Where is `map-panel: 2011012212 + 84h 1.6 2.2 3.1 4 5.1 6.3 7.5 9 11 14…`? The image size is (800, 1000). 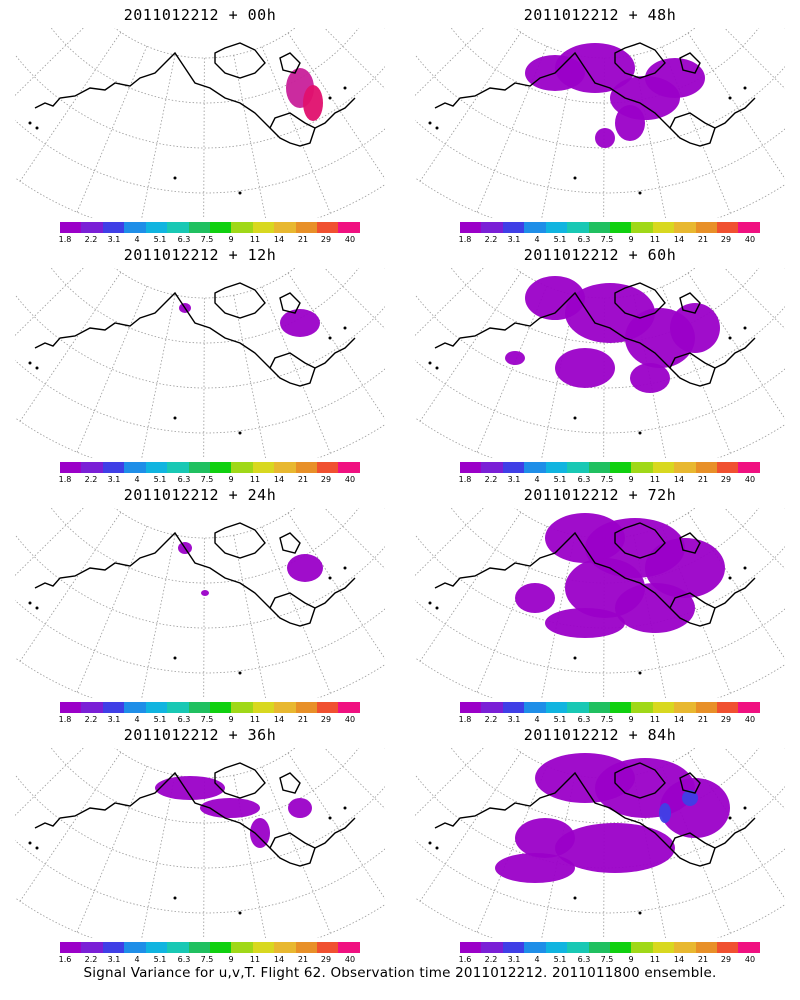
map-panel: 2011012212 + 84h 1.6 2.2 3.1 4 5.1 6.3 7.5 9 11 14… is located at coordinates (600, 842).